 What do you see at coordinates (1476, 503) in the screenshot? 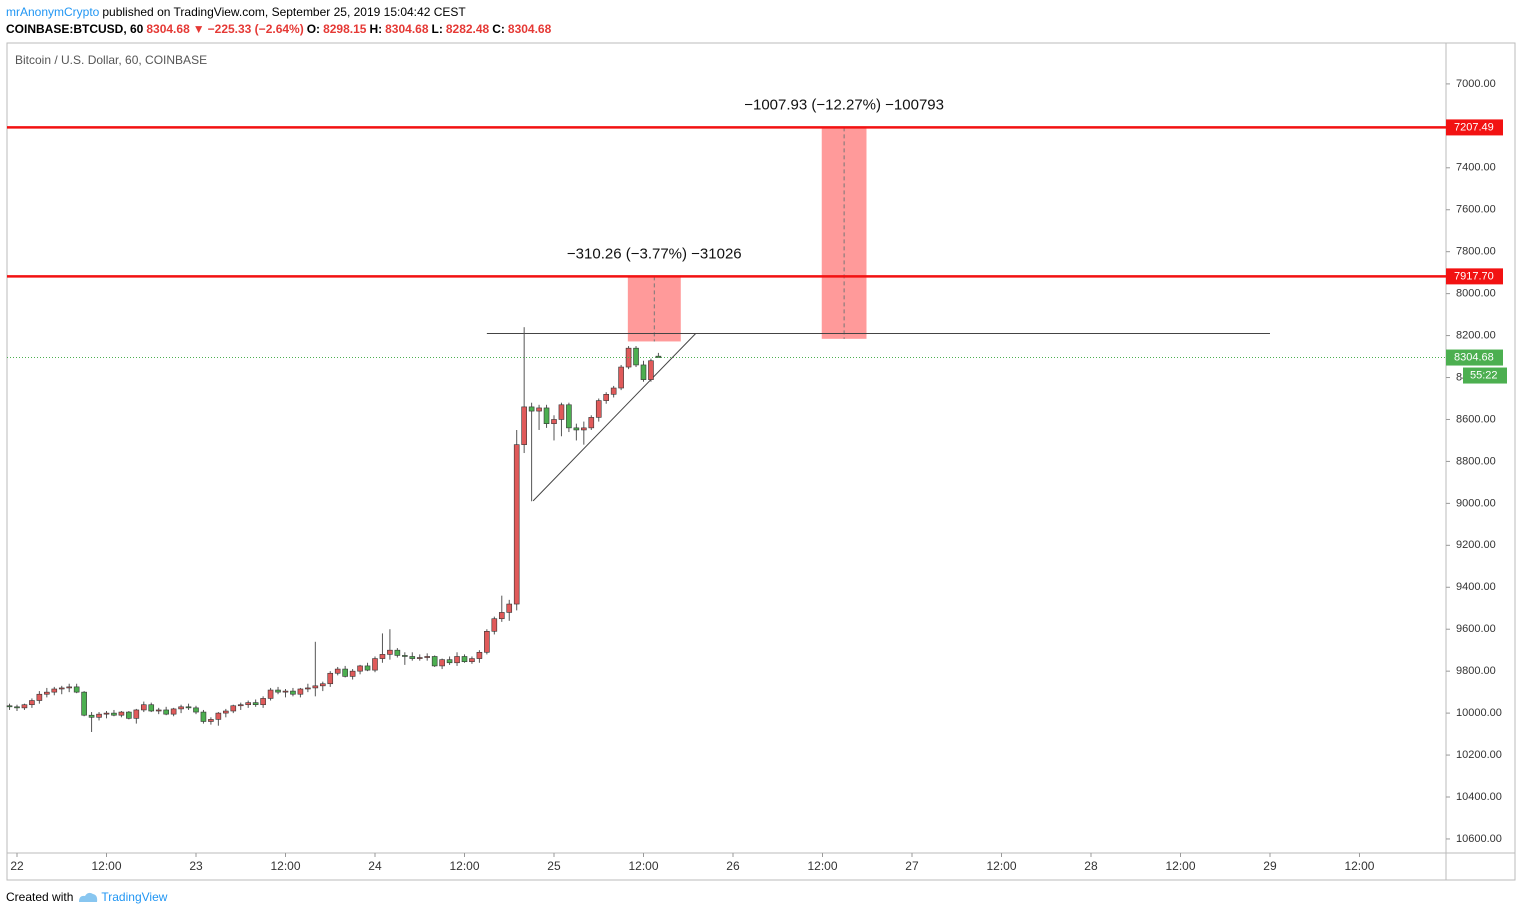
I see `y-tick-label: 9000.00` at bounding box center [1476, 503].